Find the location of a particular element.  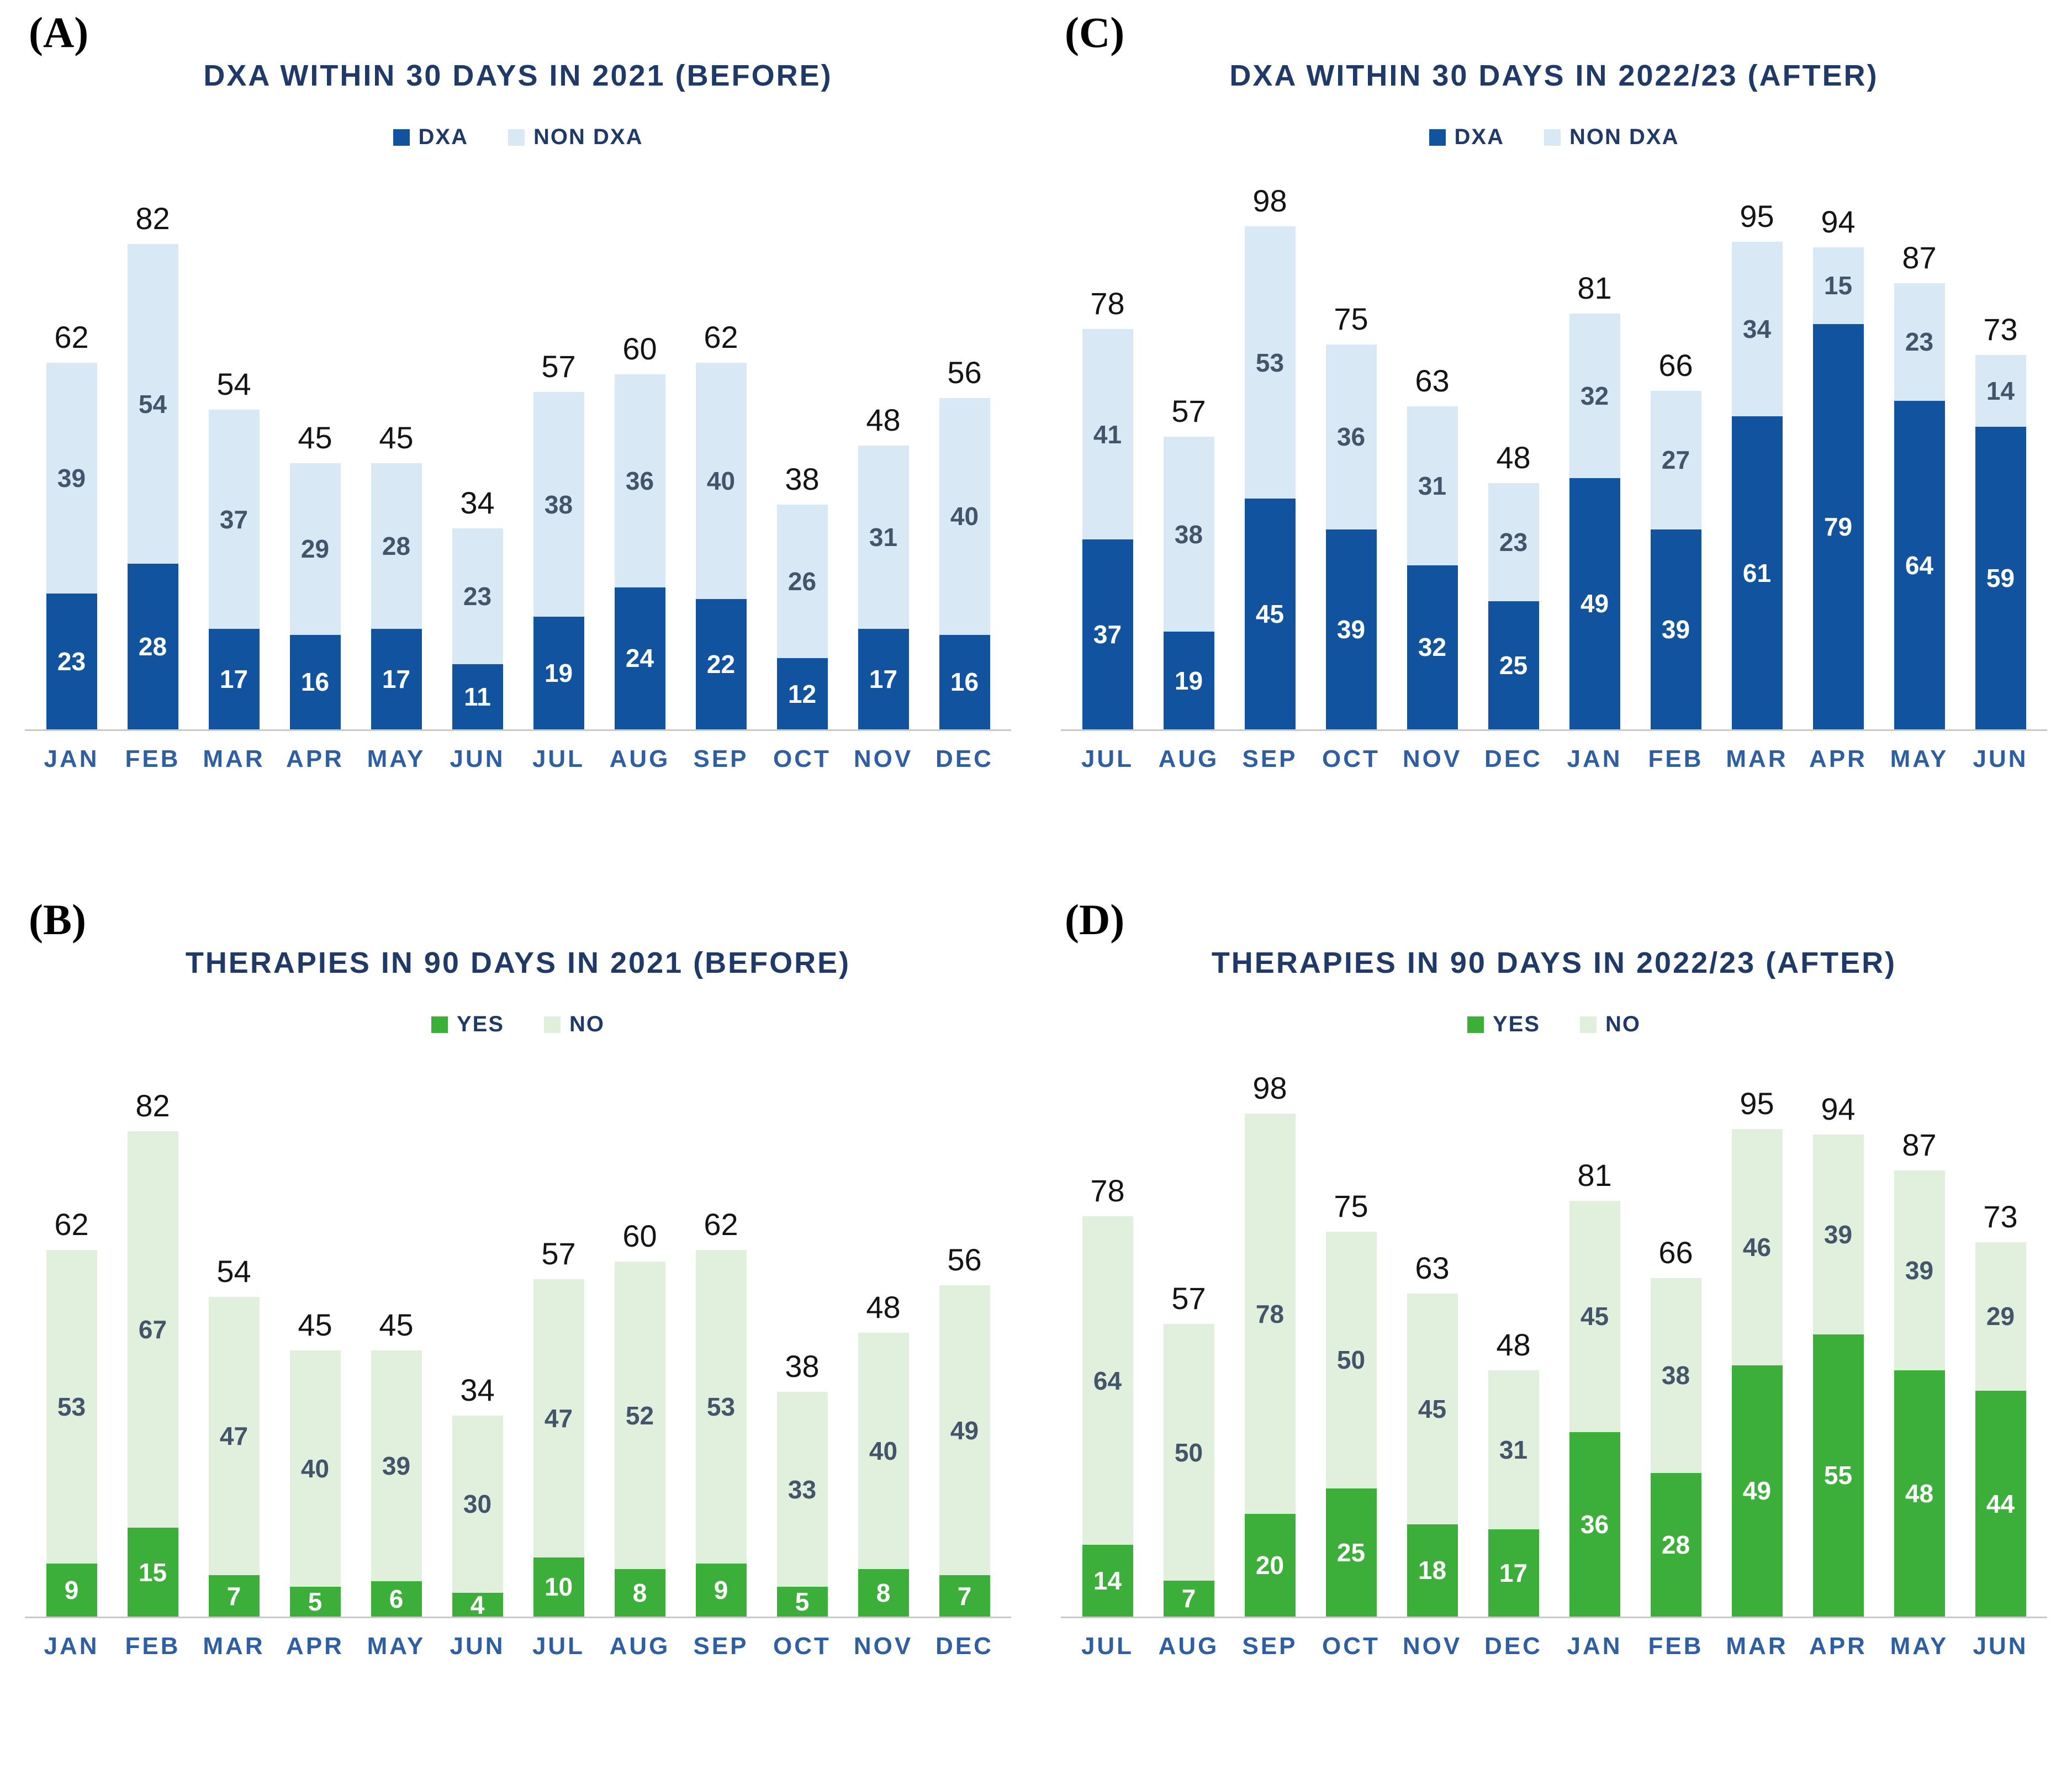

bar-total-label: 45 is located at coordinates (396, 437).